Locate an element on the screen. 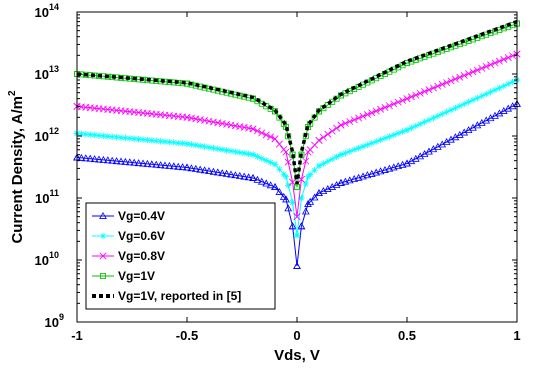 Image resolution: width=533 pixels, height=368 pixels. y-tick-label: 1011 is located at coordinates (47, 197).